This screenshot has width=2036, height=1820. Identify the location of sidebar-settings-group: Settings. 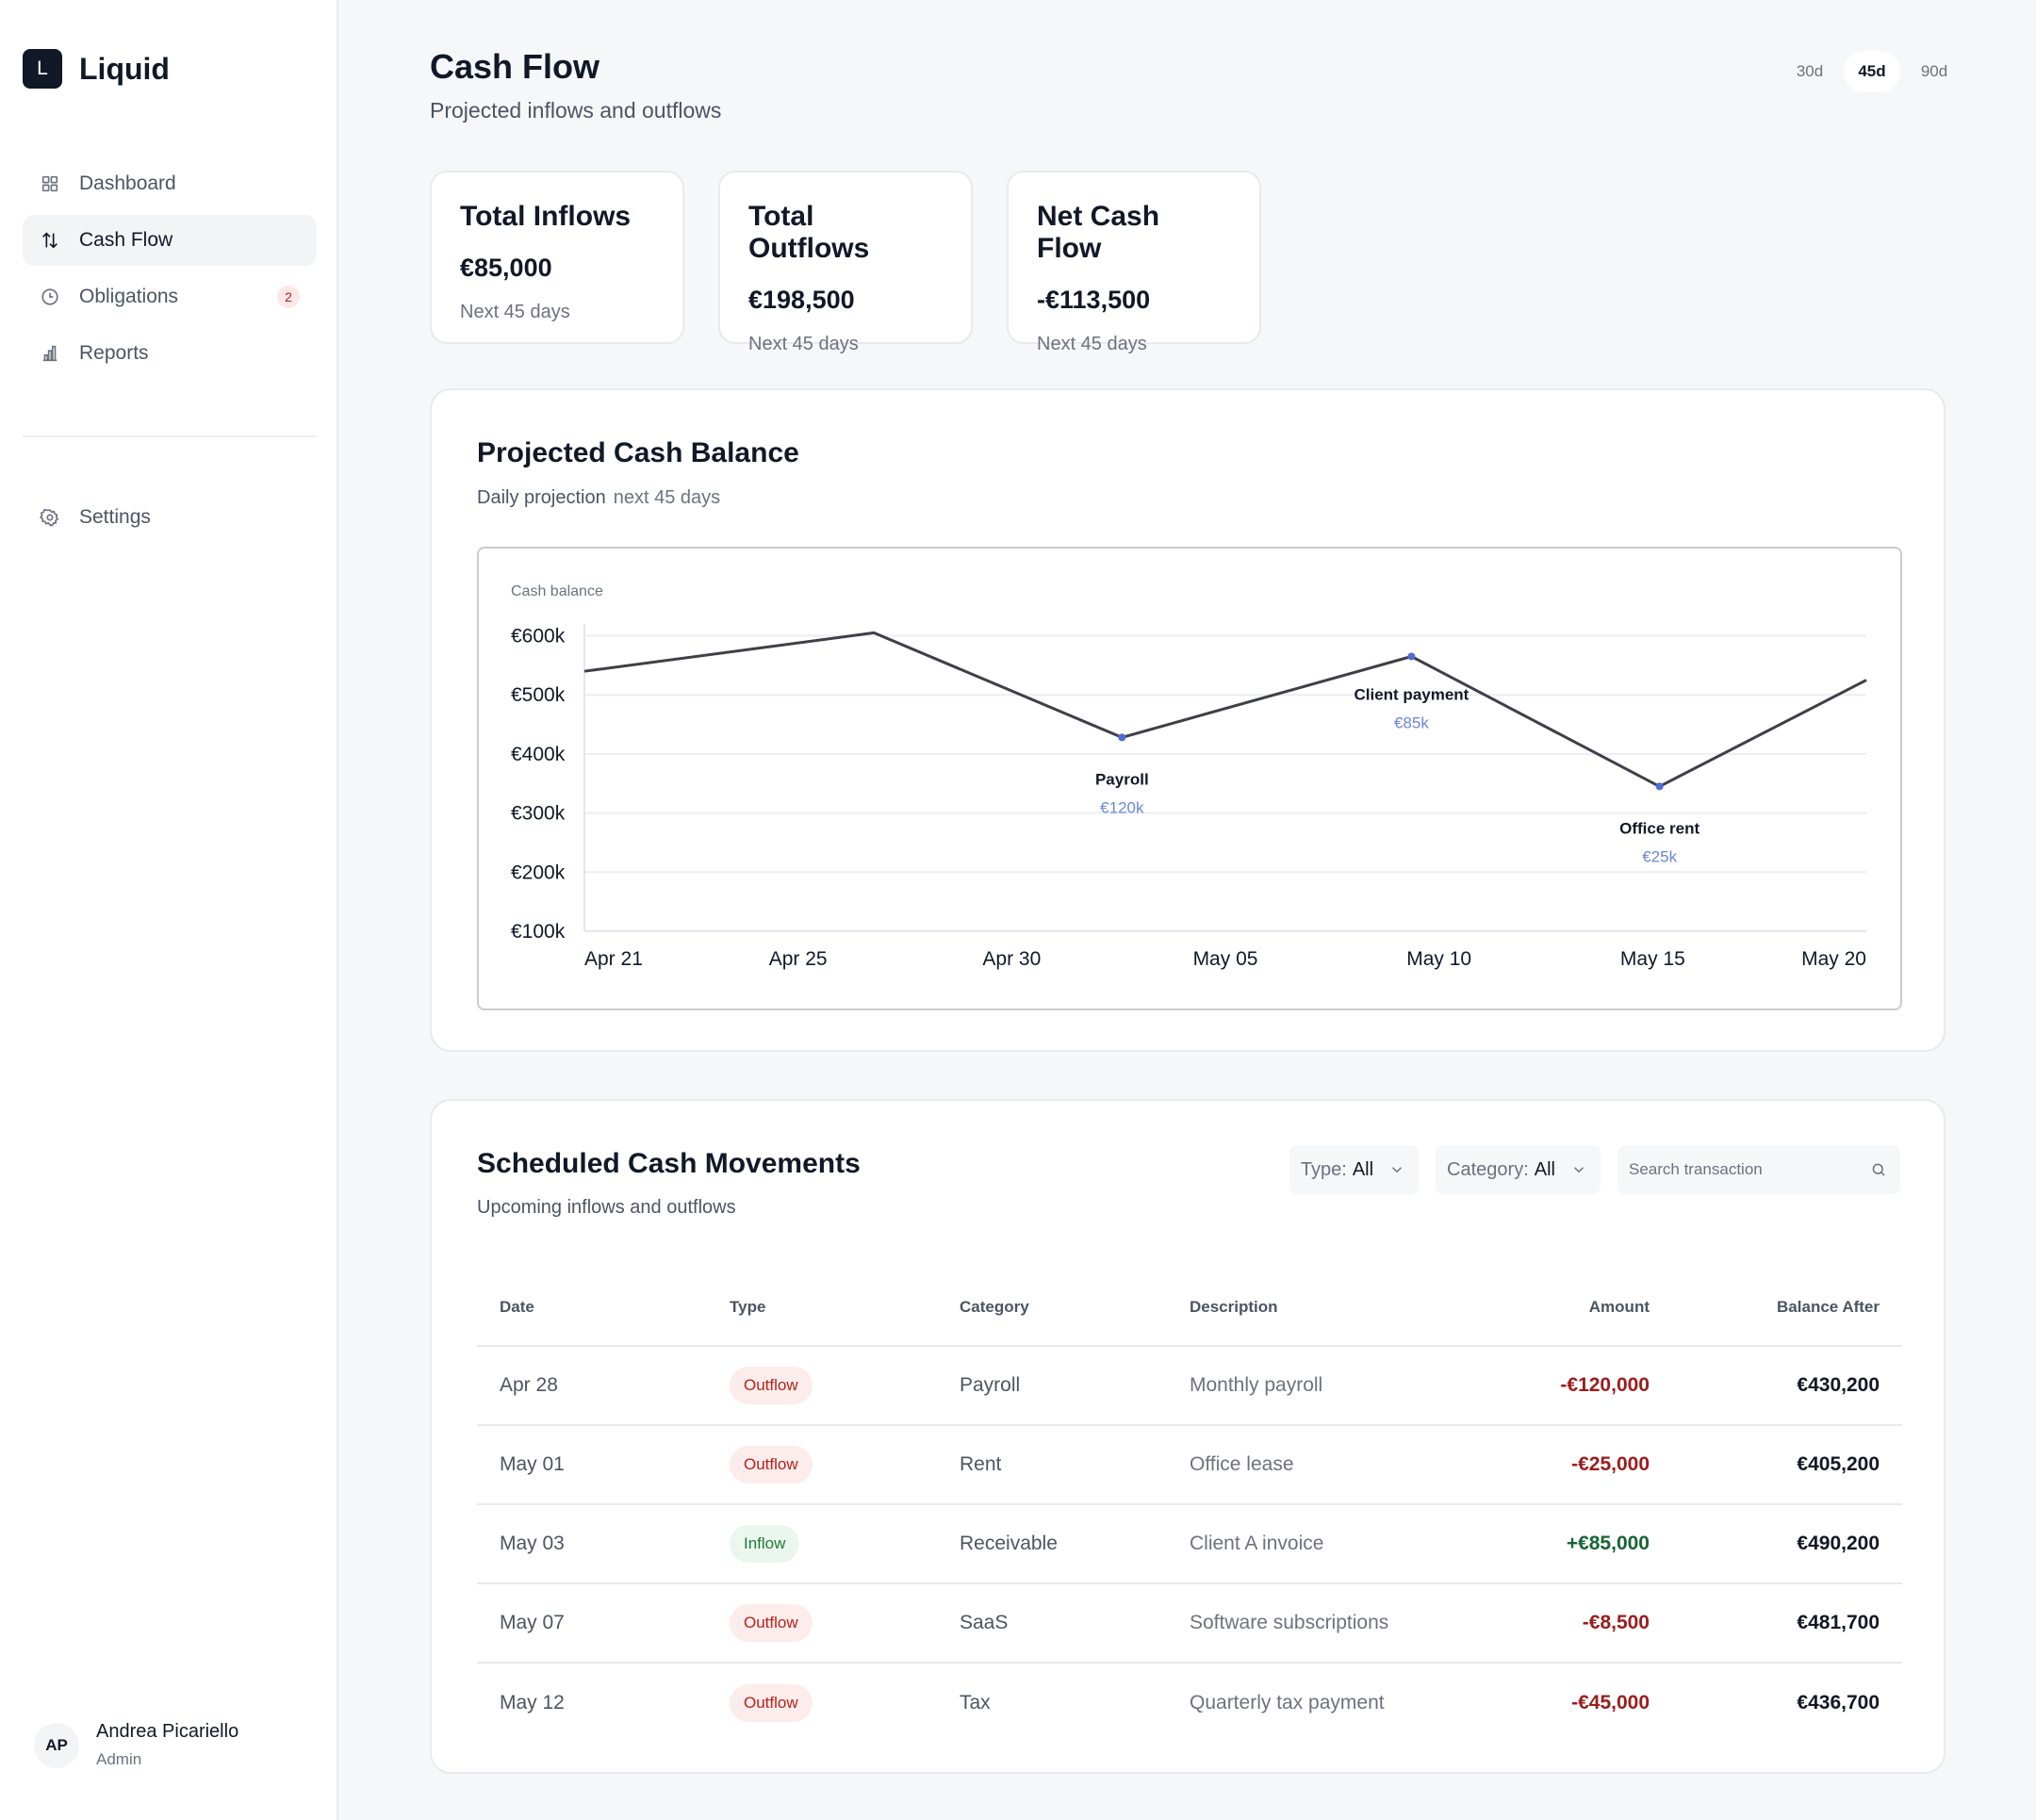
(170, 520).